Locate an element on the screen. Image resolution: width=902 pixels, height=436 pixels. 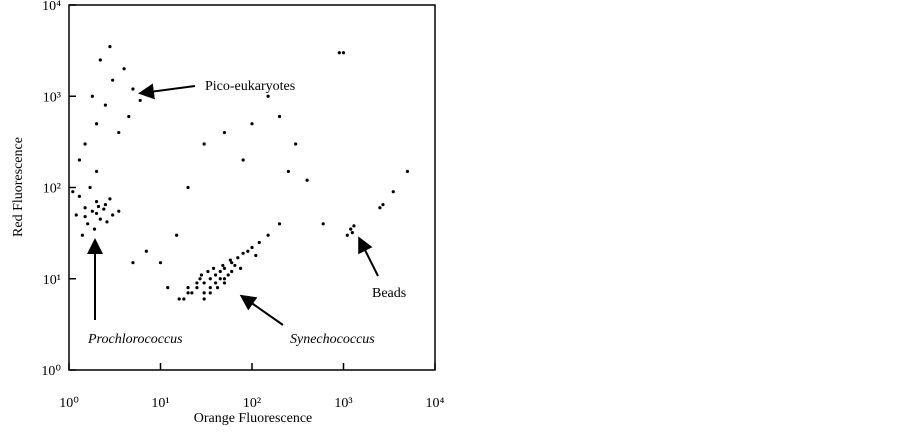
y-tick-label: 10⁰ is located at coordinates (51, 371).